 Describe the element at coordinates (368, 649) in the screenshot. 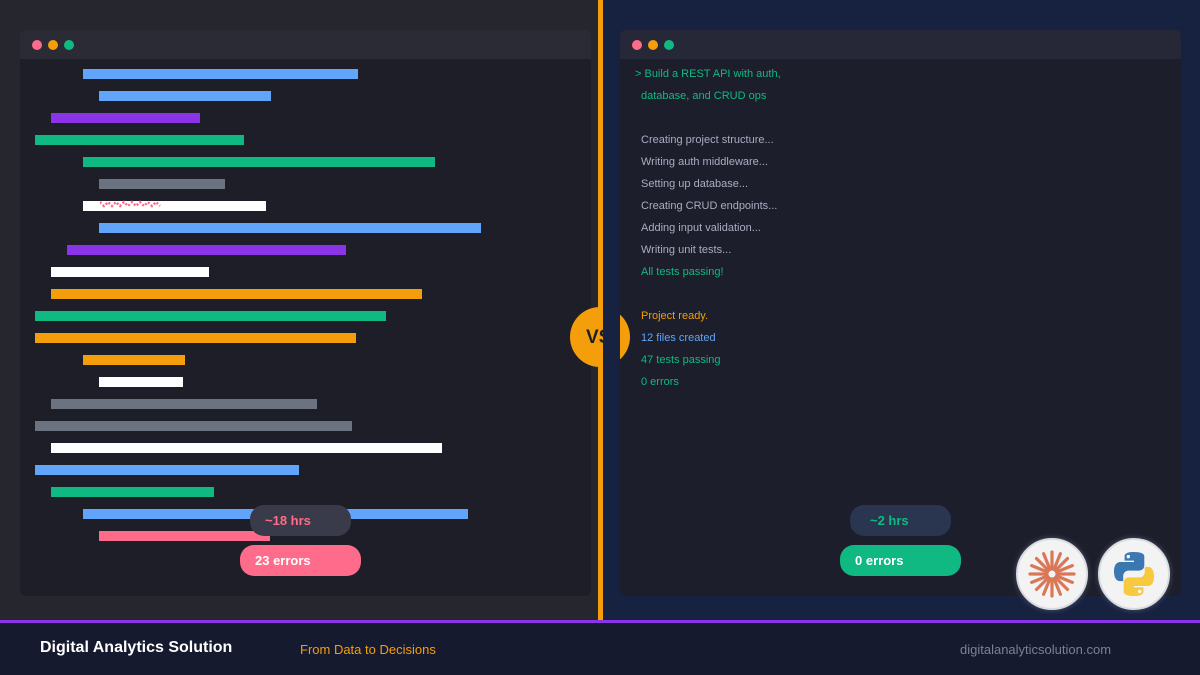

I see `footer-tagline: From Data to Decisions` at that location.